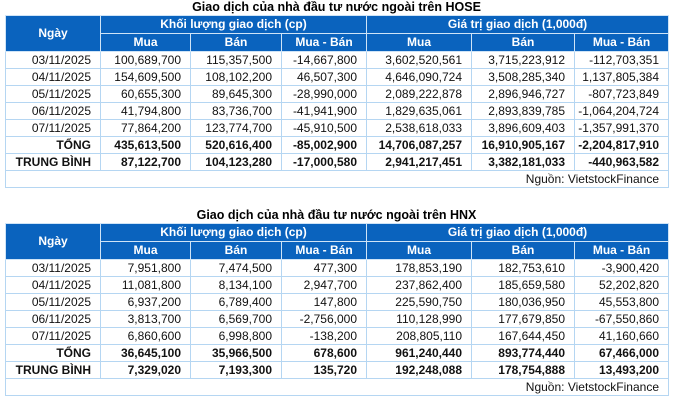  I want to click on cell-buy-volume: 154,609,500, so click(145, 77).